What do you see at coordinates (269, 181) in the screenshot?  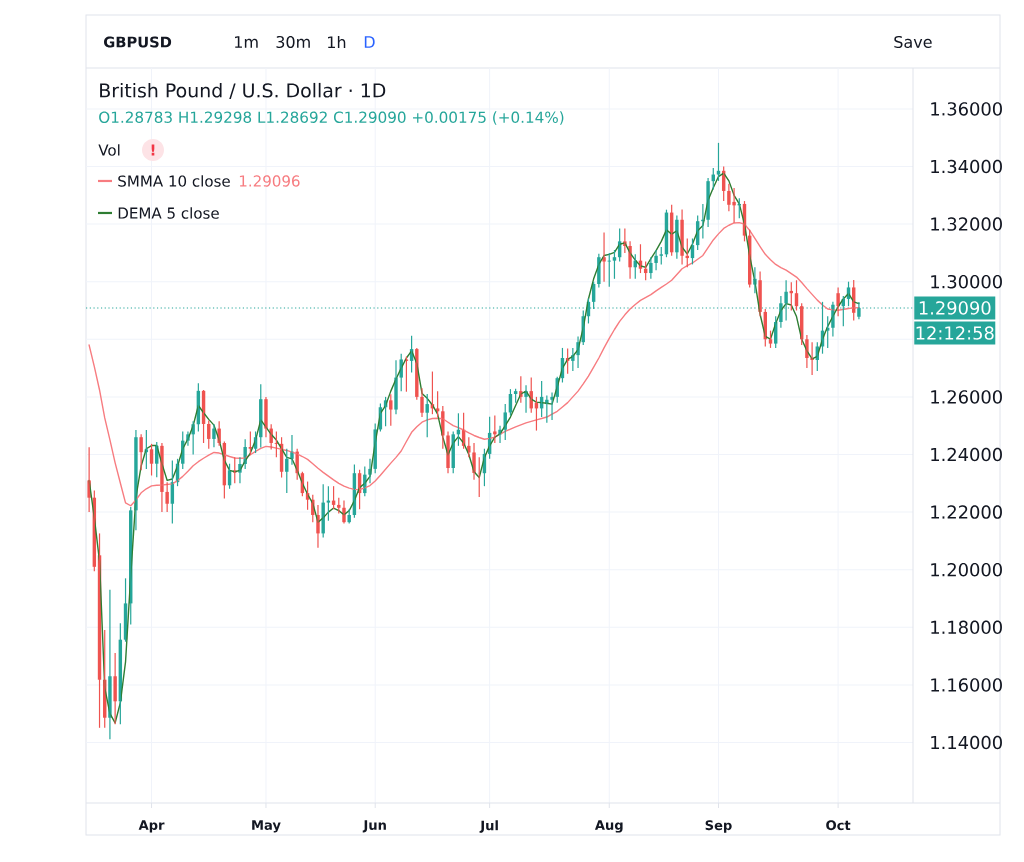 I see `annotation: 1.29096` at bounding box center [269, 181].